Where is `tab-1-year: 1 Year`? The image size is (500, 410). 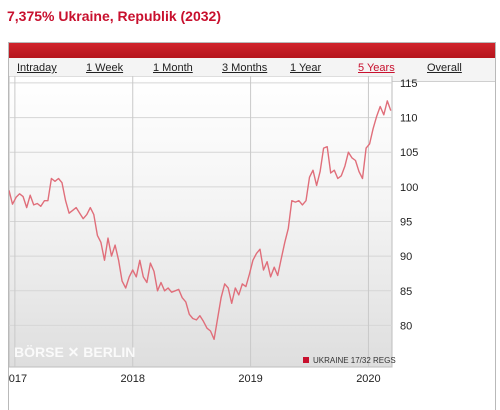
tab-1-year: 1 Year is located at coordinates (306, 68).